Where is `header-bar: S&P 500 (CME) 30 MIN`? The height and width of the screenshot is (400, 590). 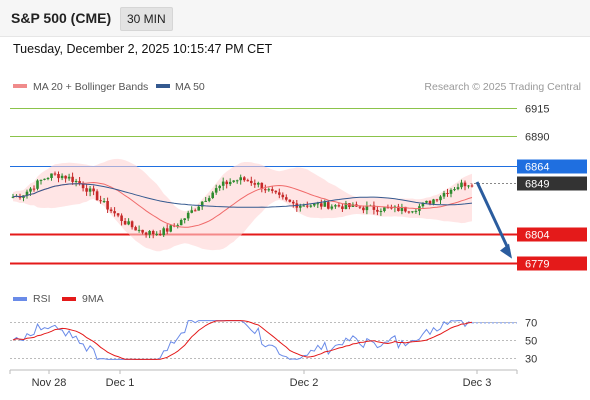 header-bar: S&P 500 (CME) 30 MIN is located at coordinates (295, 18).